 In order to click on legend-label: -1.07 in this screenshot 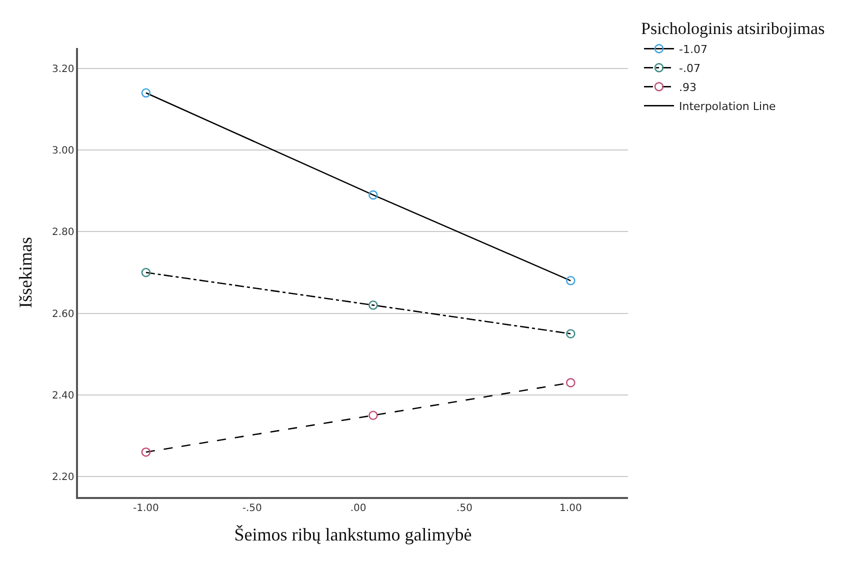, I will do `click(693, 49)`.